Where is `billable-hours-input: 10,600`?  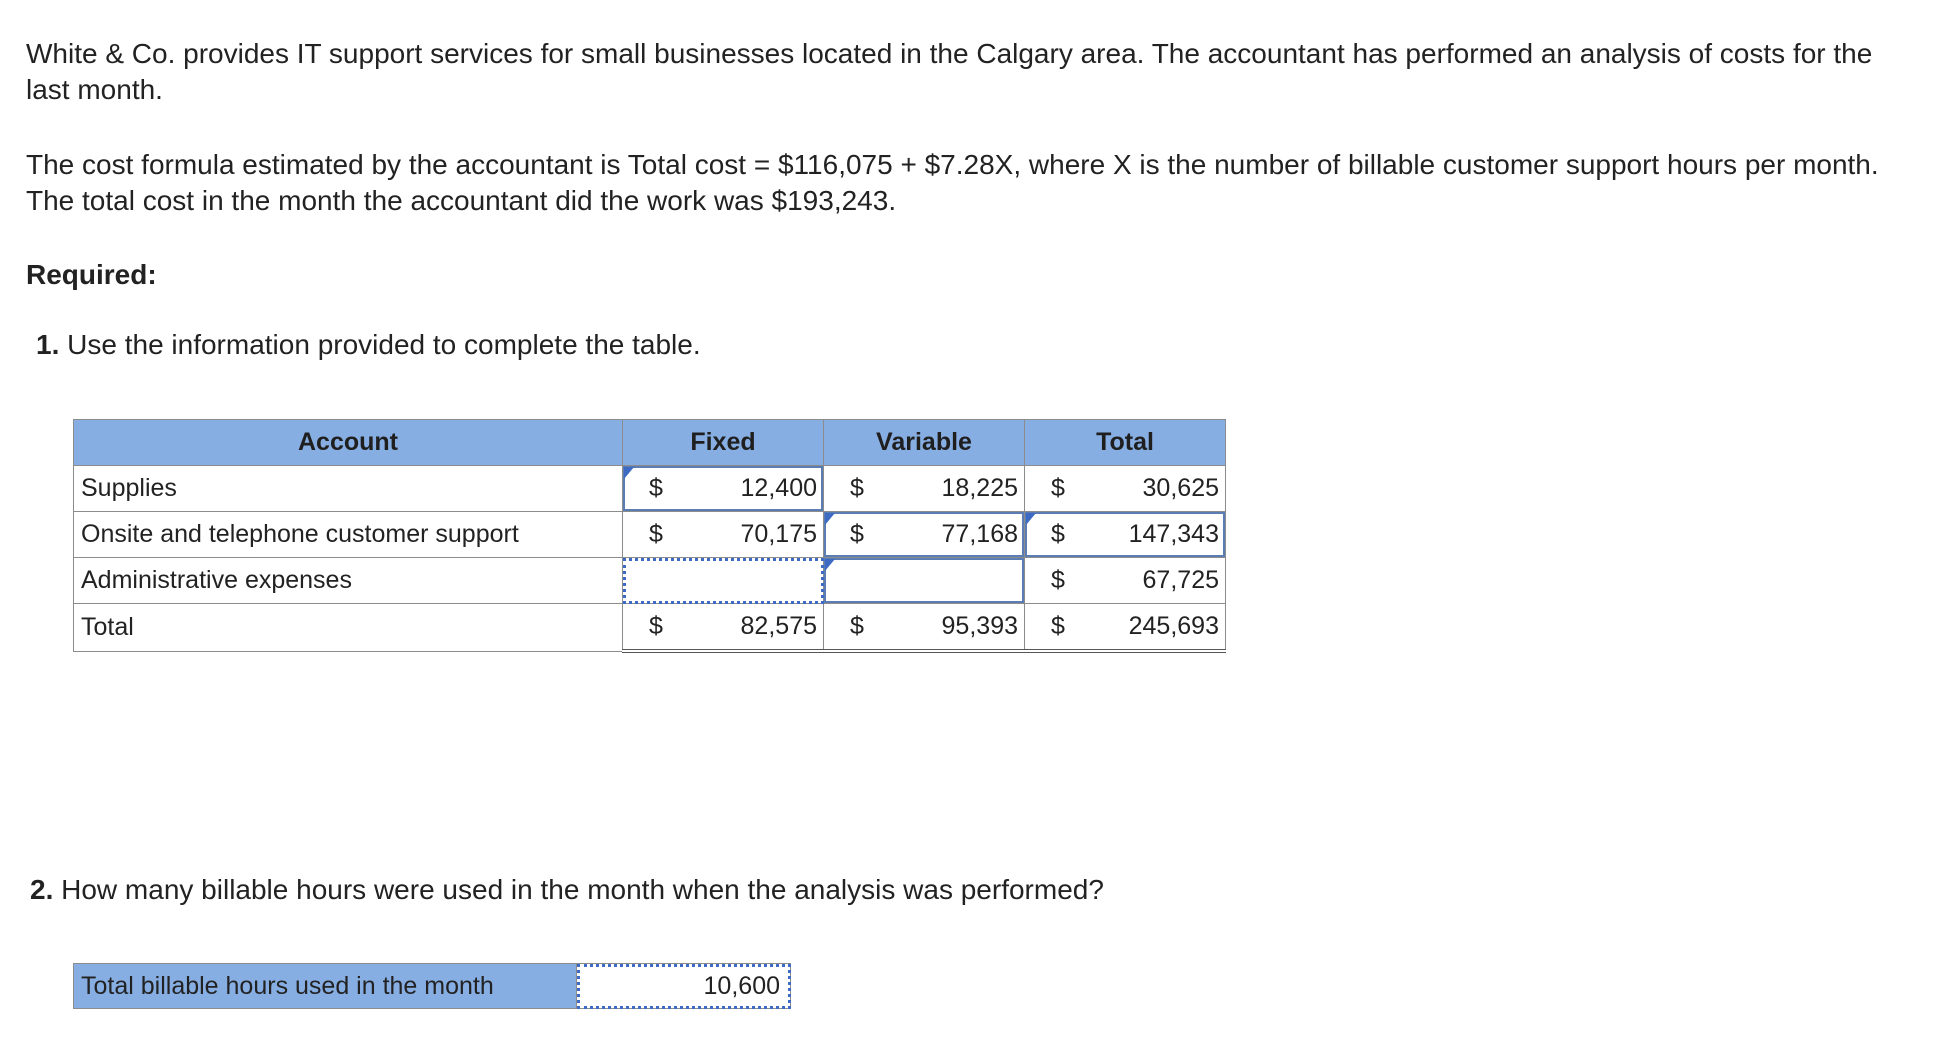
billable-hours-input: 10,600 is located at coordinates (683, 986).